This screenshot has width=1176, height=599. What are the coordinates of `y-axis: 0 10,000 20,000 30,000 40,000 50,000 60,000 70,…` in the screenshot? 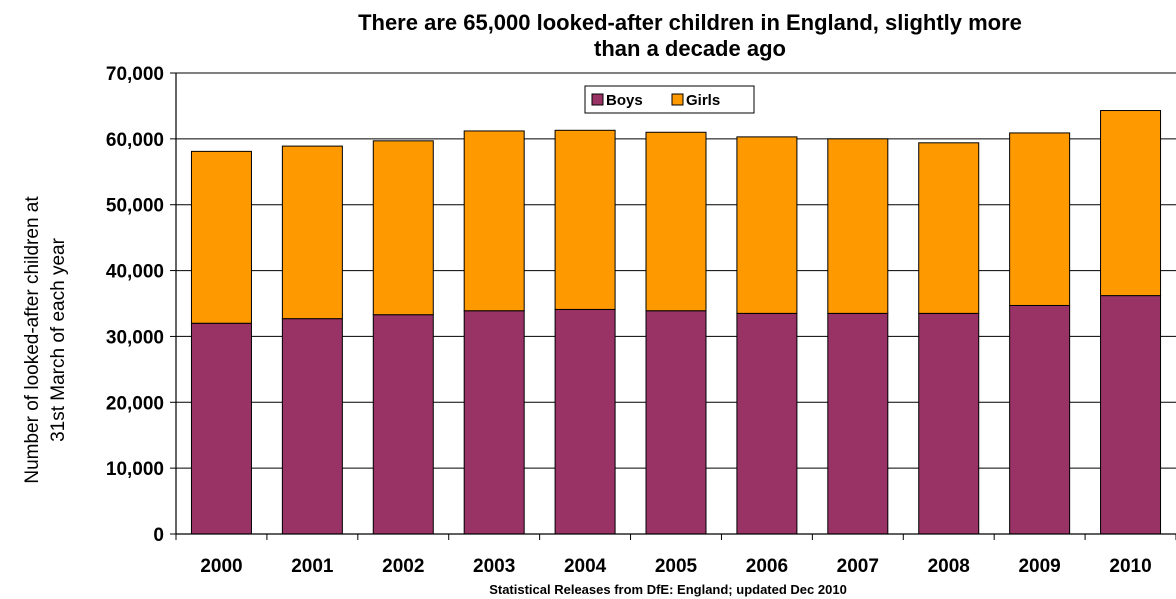 It's located at (141, 305).